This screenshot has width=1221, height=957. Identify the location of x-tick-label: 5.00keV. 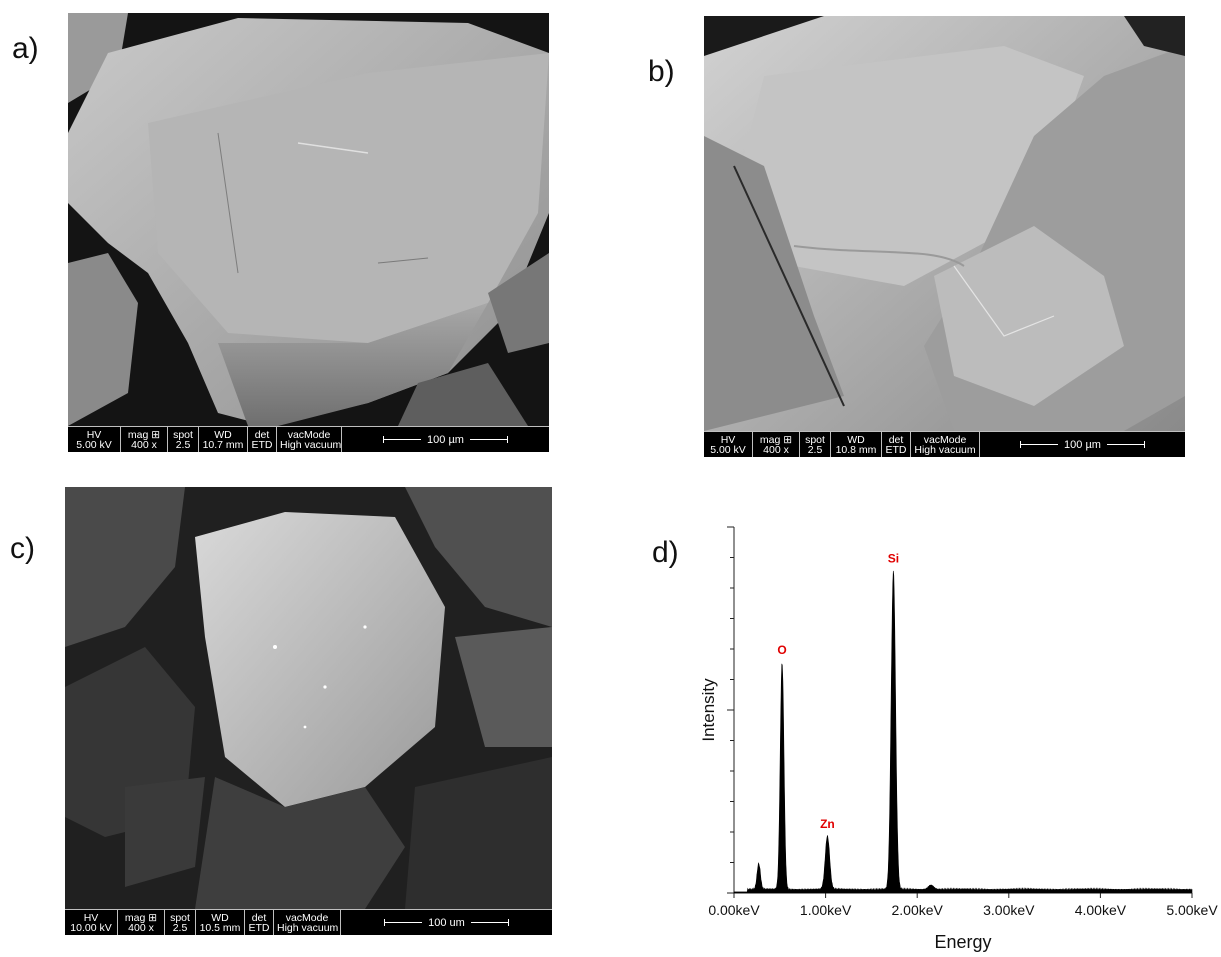
(1192, 910).